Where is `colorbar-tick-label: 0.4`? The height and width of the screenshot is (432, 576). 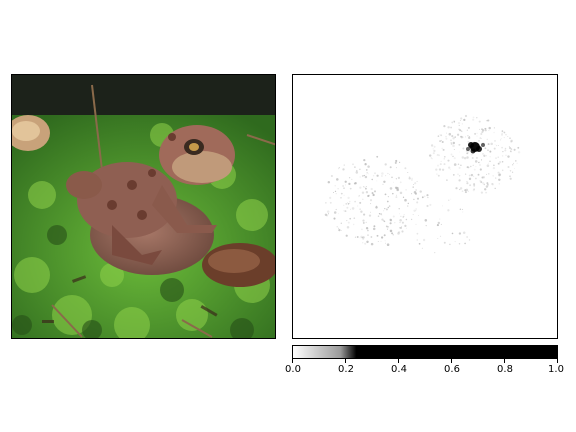 colorbar-tick-label: 0.4 is located at coordinates (399, 369).